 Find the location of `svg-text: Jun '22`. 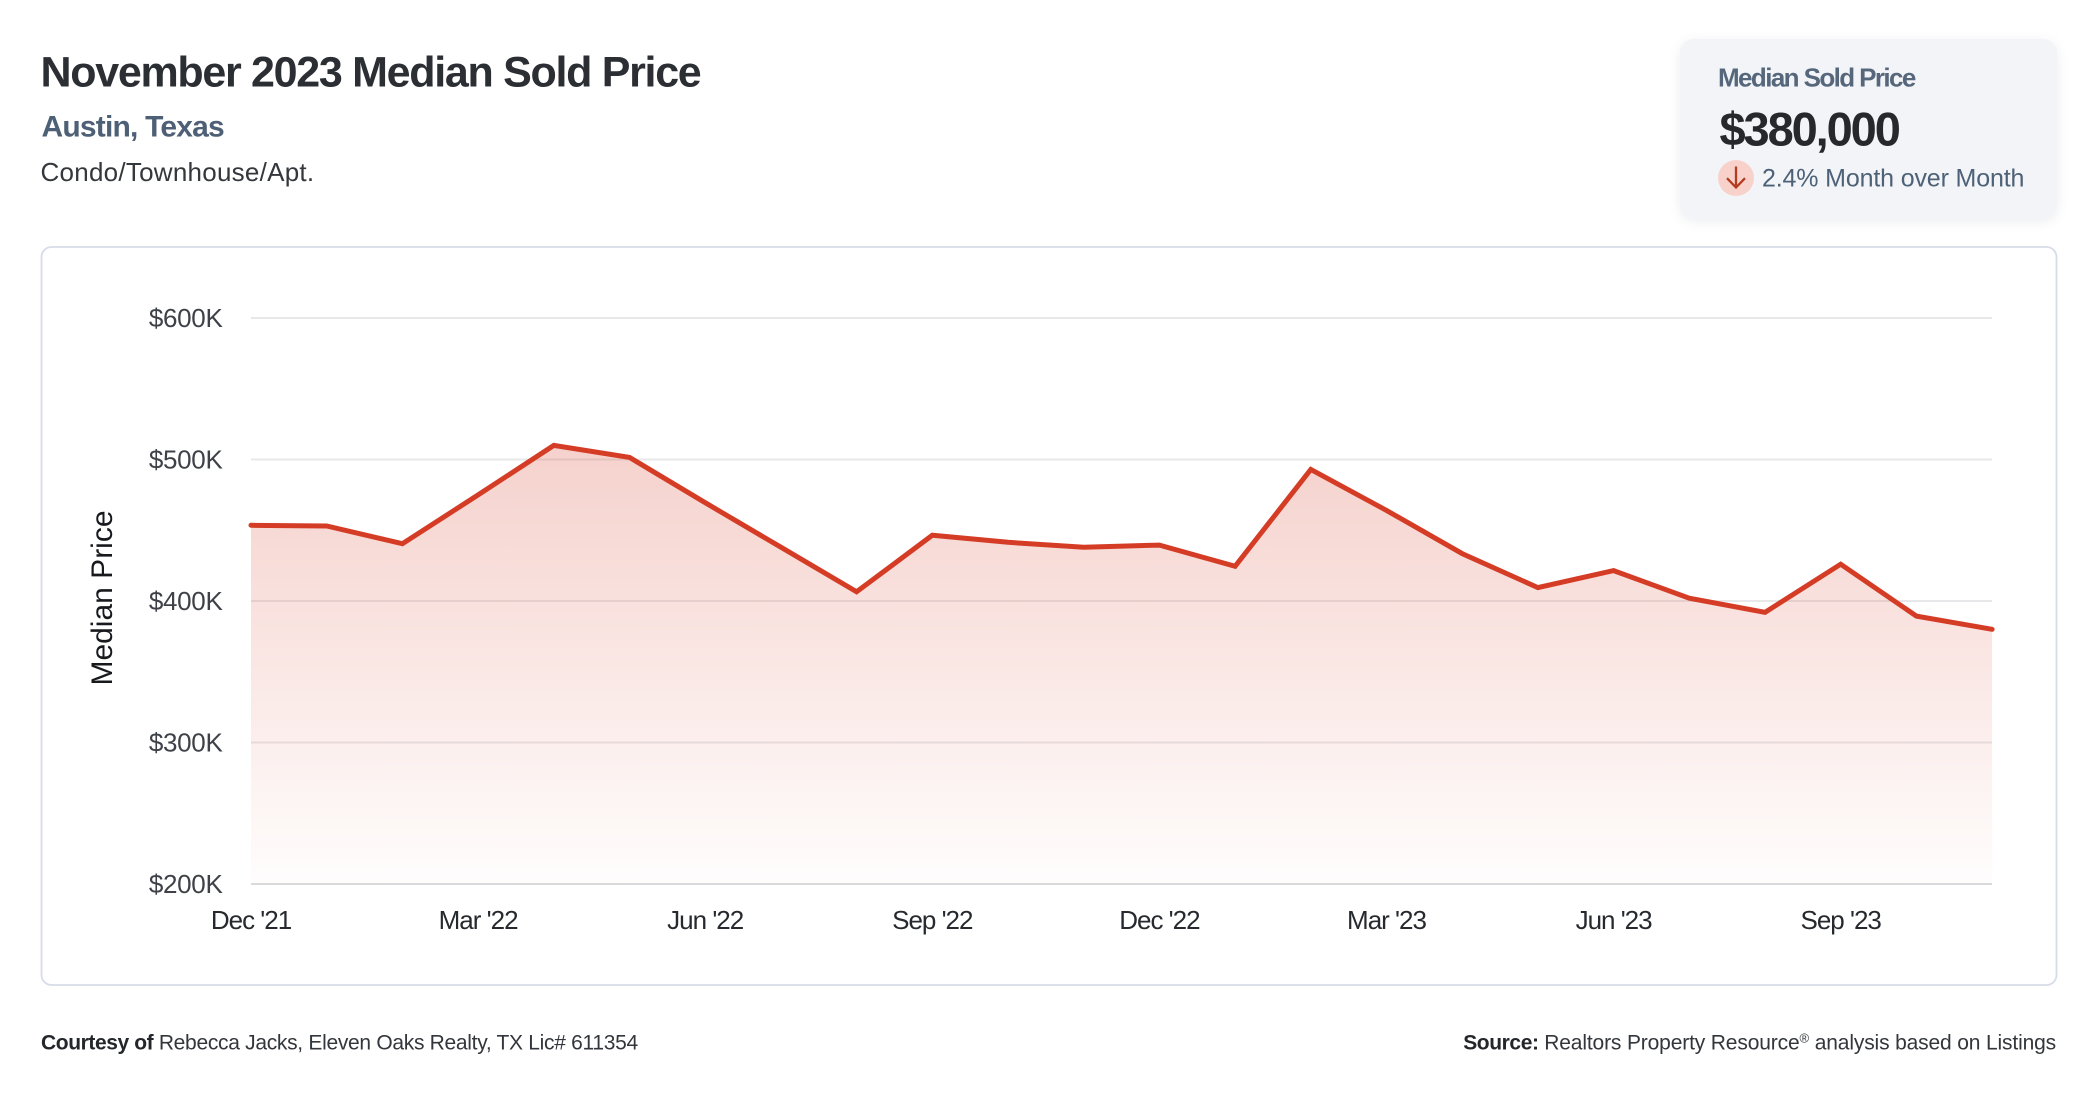

svg-text: Jun '22 is located at coordinates (705, 920).